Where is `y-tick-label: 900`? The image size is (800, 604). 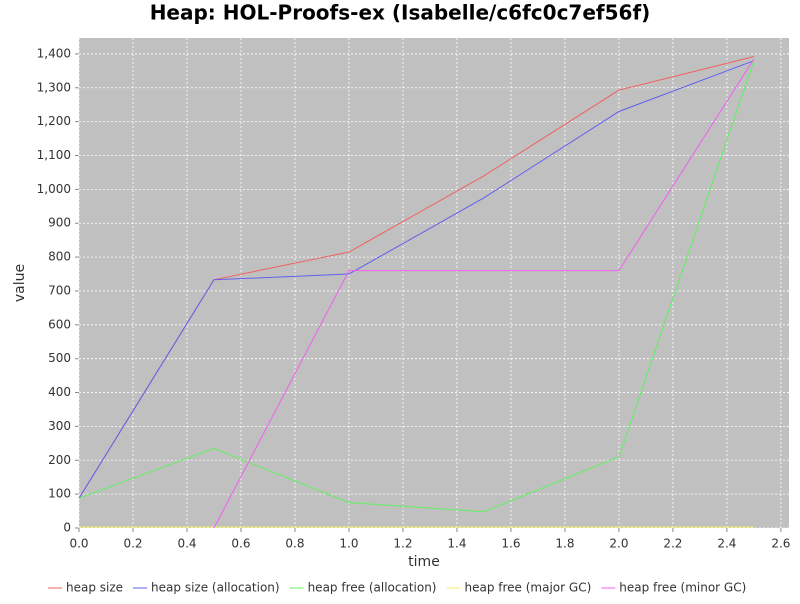
y-tick-label: 900 is located at coordinates (59, 223).